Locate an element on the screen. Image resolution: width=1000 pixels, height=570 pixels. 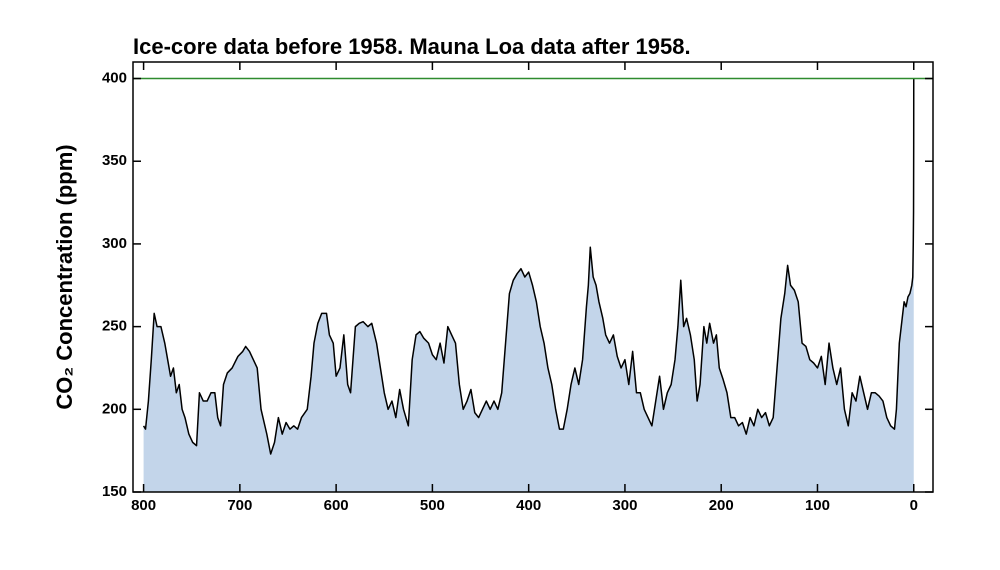
y-tick-label: 400 is located at coordinates (114, 78).